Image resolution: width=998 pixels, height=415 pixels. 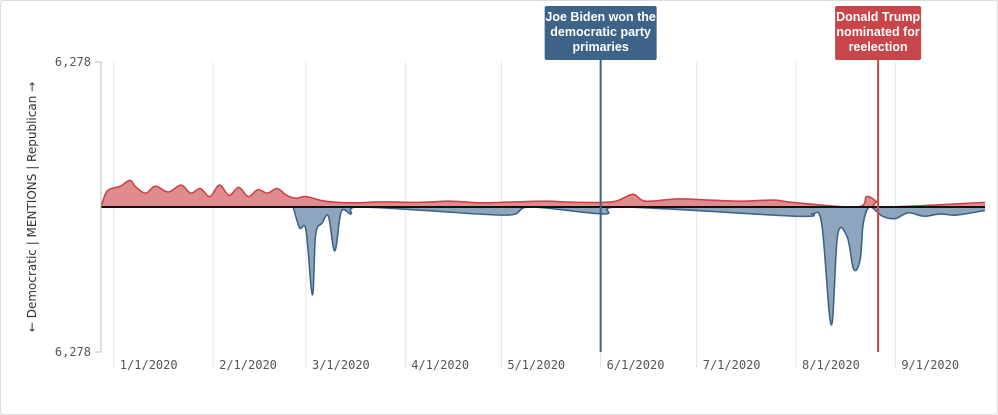 What do you see at coordinates (636, 365) in the screenshot?
I see `x-tick-label: 6/1/2020` at bounding box center [636, 365].